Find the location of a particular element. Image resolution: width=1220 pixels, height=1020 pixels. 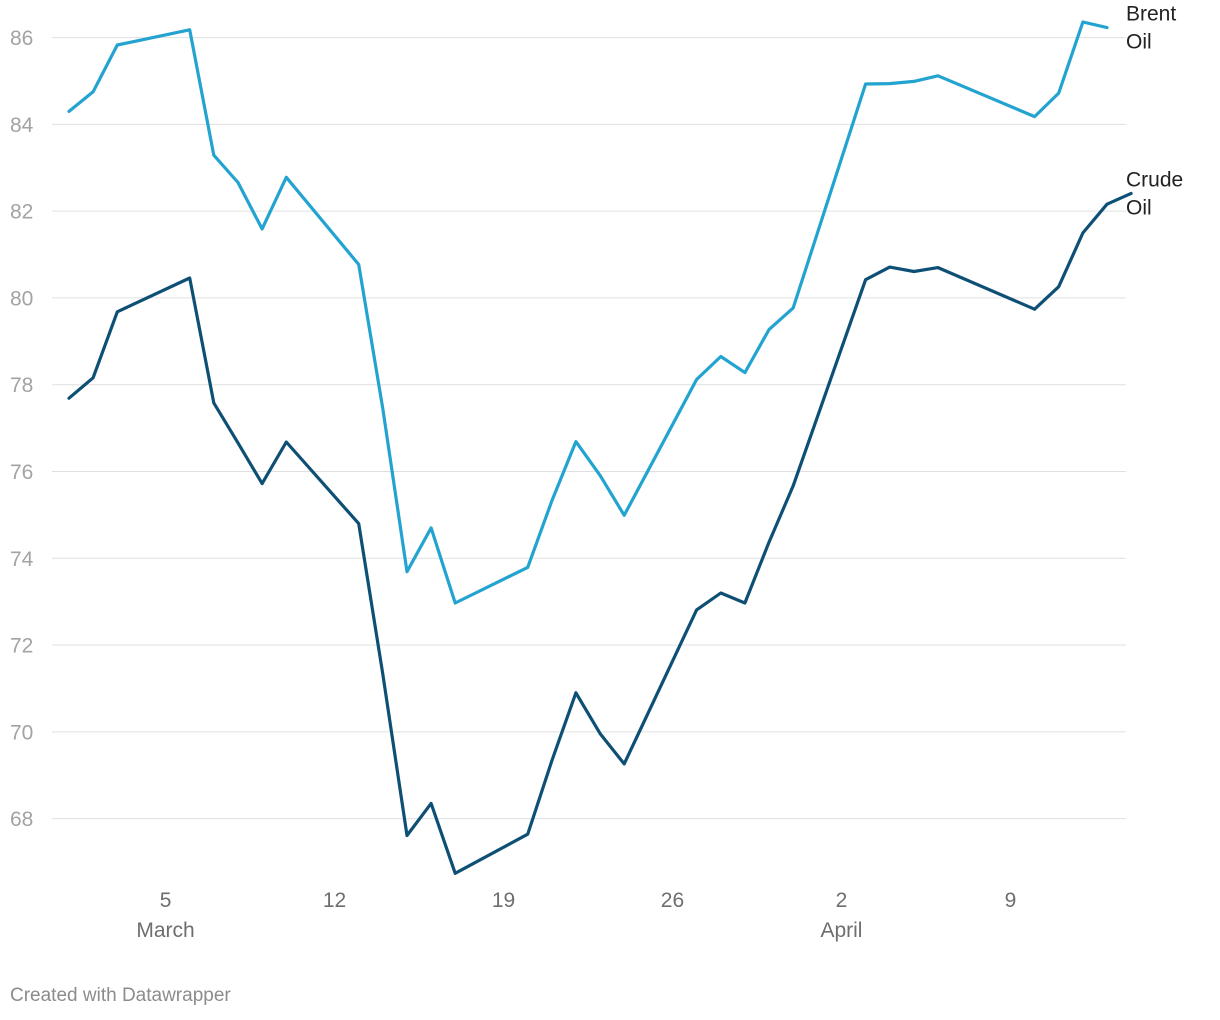

x-tick-label: 9 is located at coordinates (1011, 900).